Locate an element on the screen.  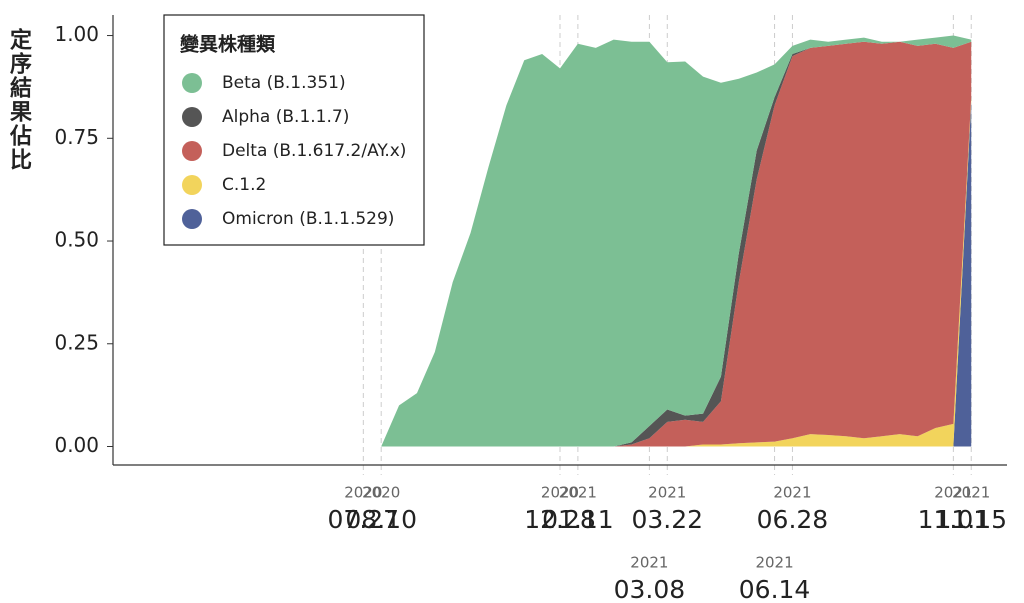
legend-box is located at coordinates (294, 130).